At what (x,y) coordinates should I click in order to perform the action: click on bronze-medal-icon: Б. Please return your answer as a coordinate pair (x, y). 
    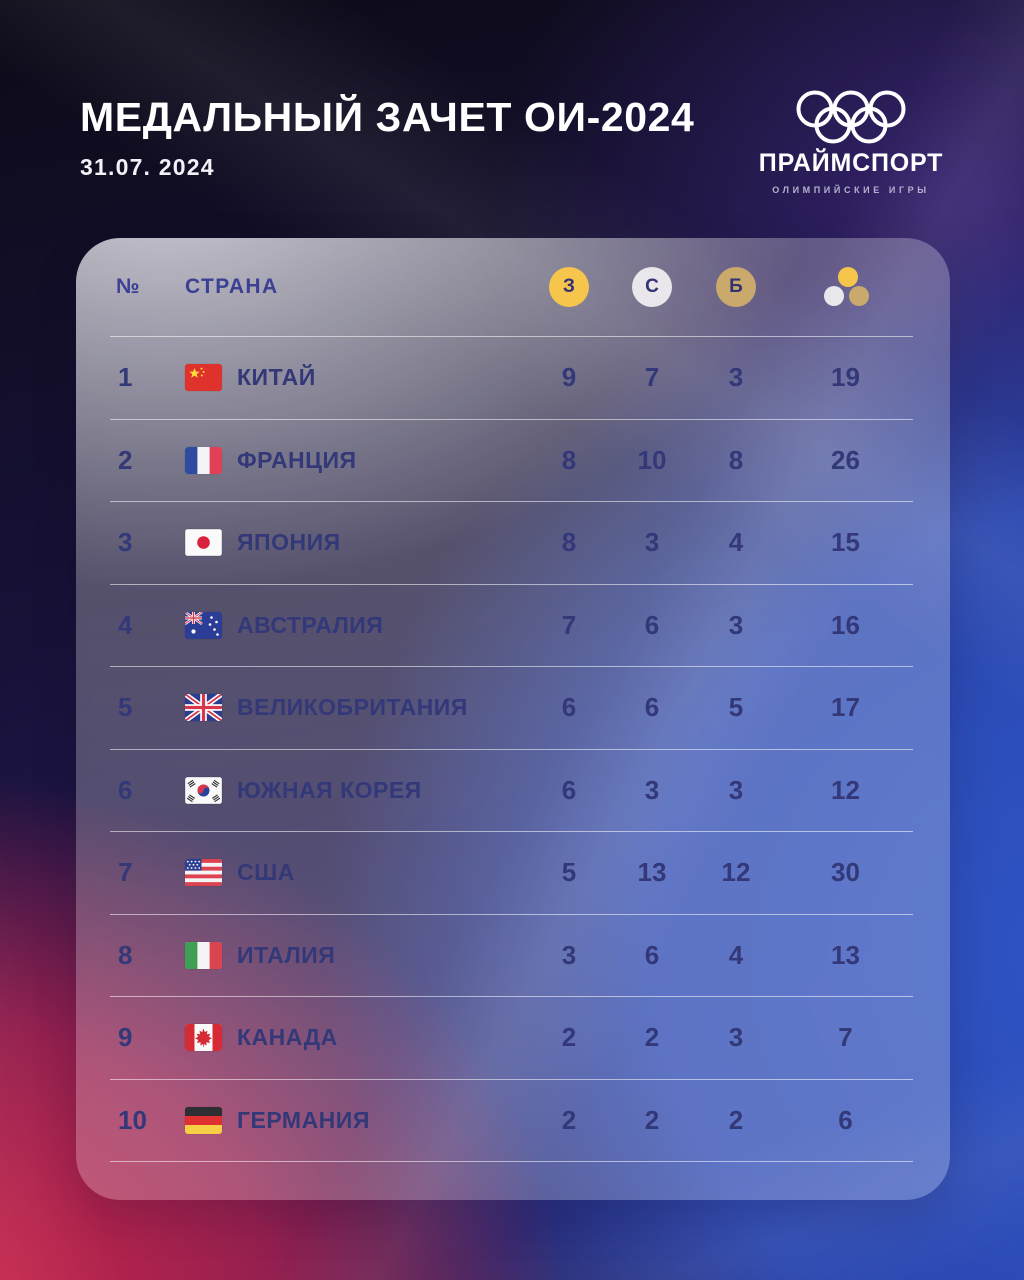
    Looking at the image, I should click on (736, 287).